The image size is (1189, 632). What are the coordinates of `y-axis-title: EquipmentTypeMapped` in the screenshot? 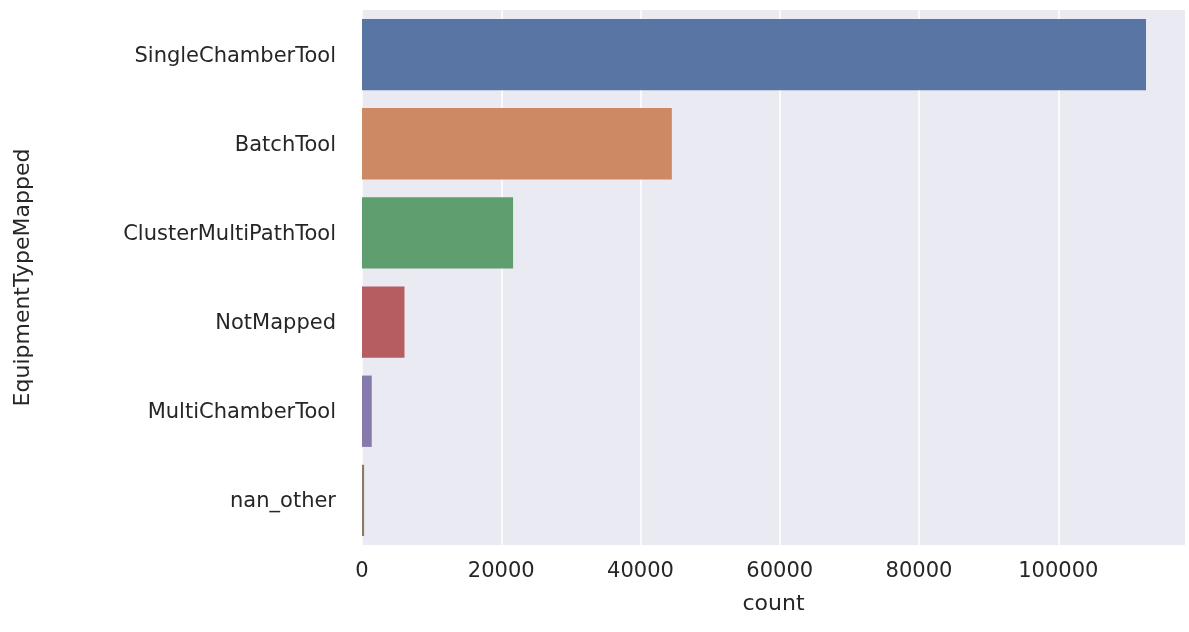 It's located at (21, 277).